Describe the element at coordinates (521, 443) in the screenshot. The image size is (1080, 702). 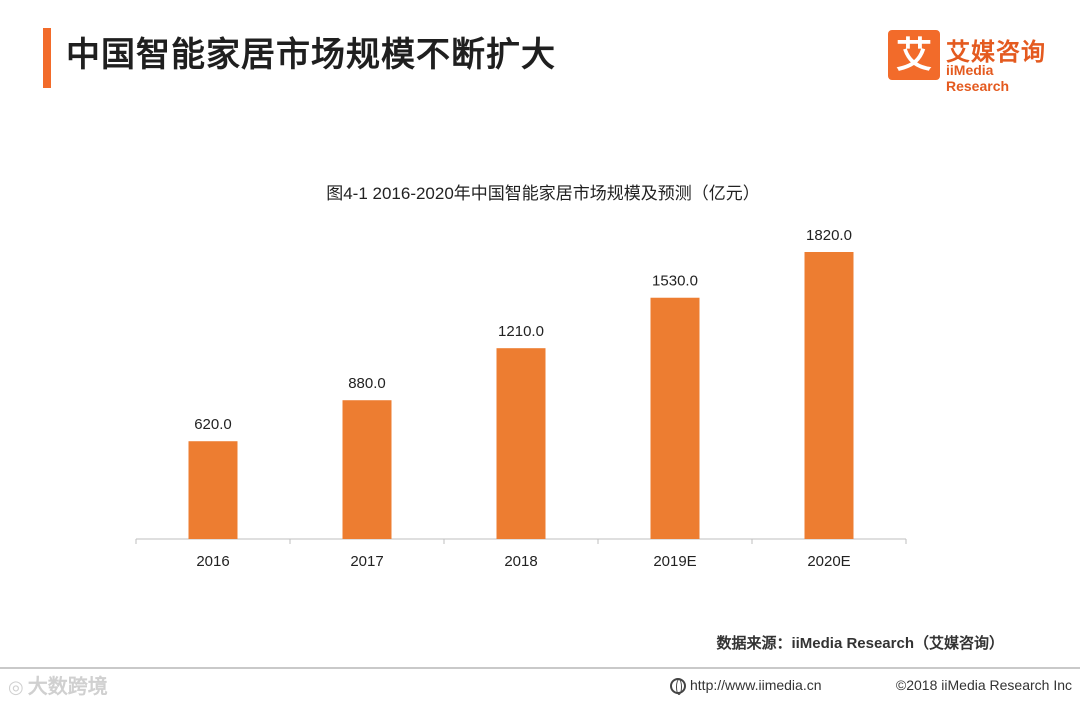
I see `bar-2018` at that location.